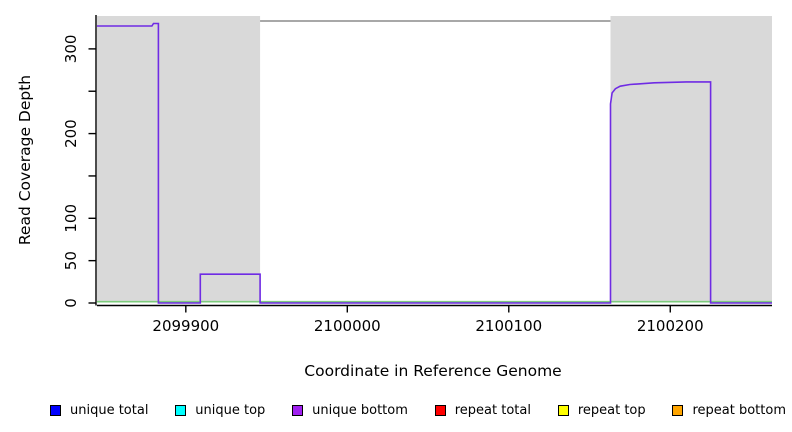  Describe the element at coordinates (71, 49) in the screenshot. I see `y-tick-label: 300` at that location.